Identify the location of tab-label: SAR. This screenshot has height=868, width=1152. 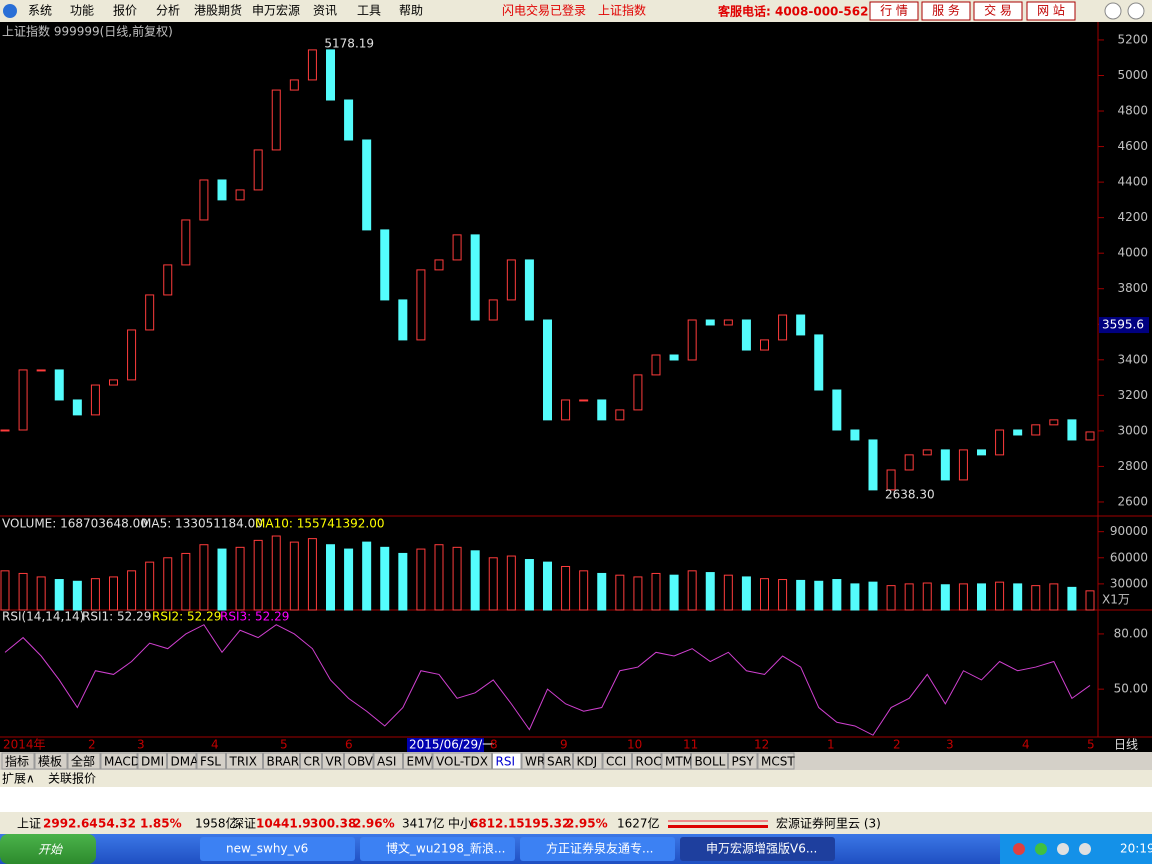
(559, 762).